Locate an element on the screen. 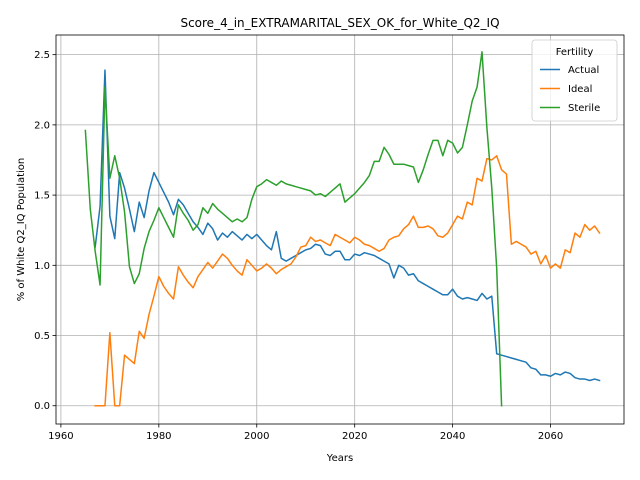  y-tick-label: 0.0 is located at coordinates (42, 406).